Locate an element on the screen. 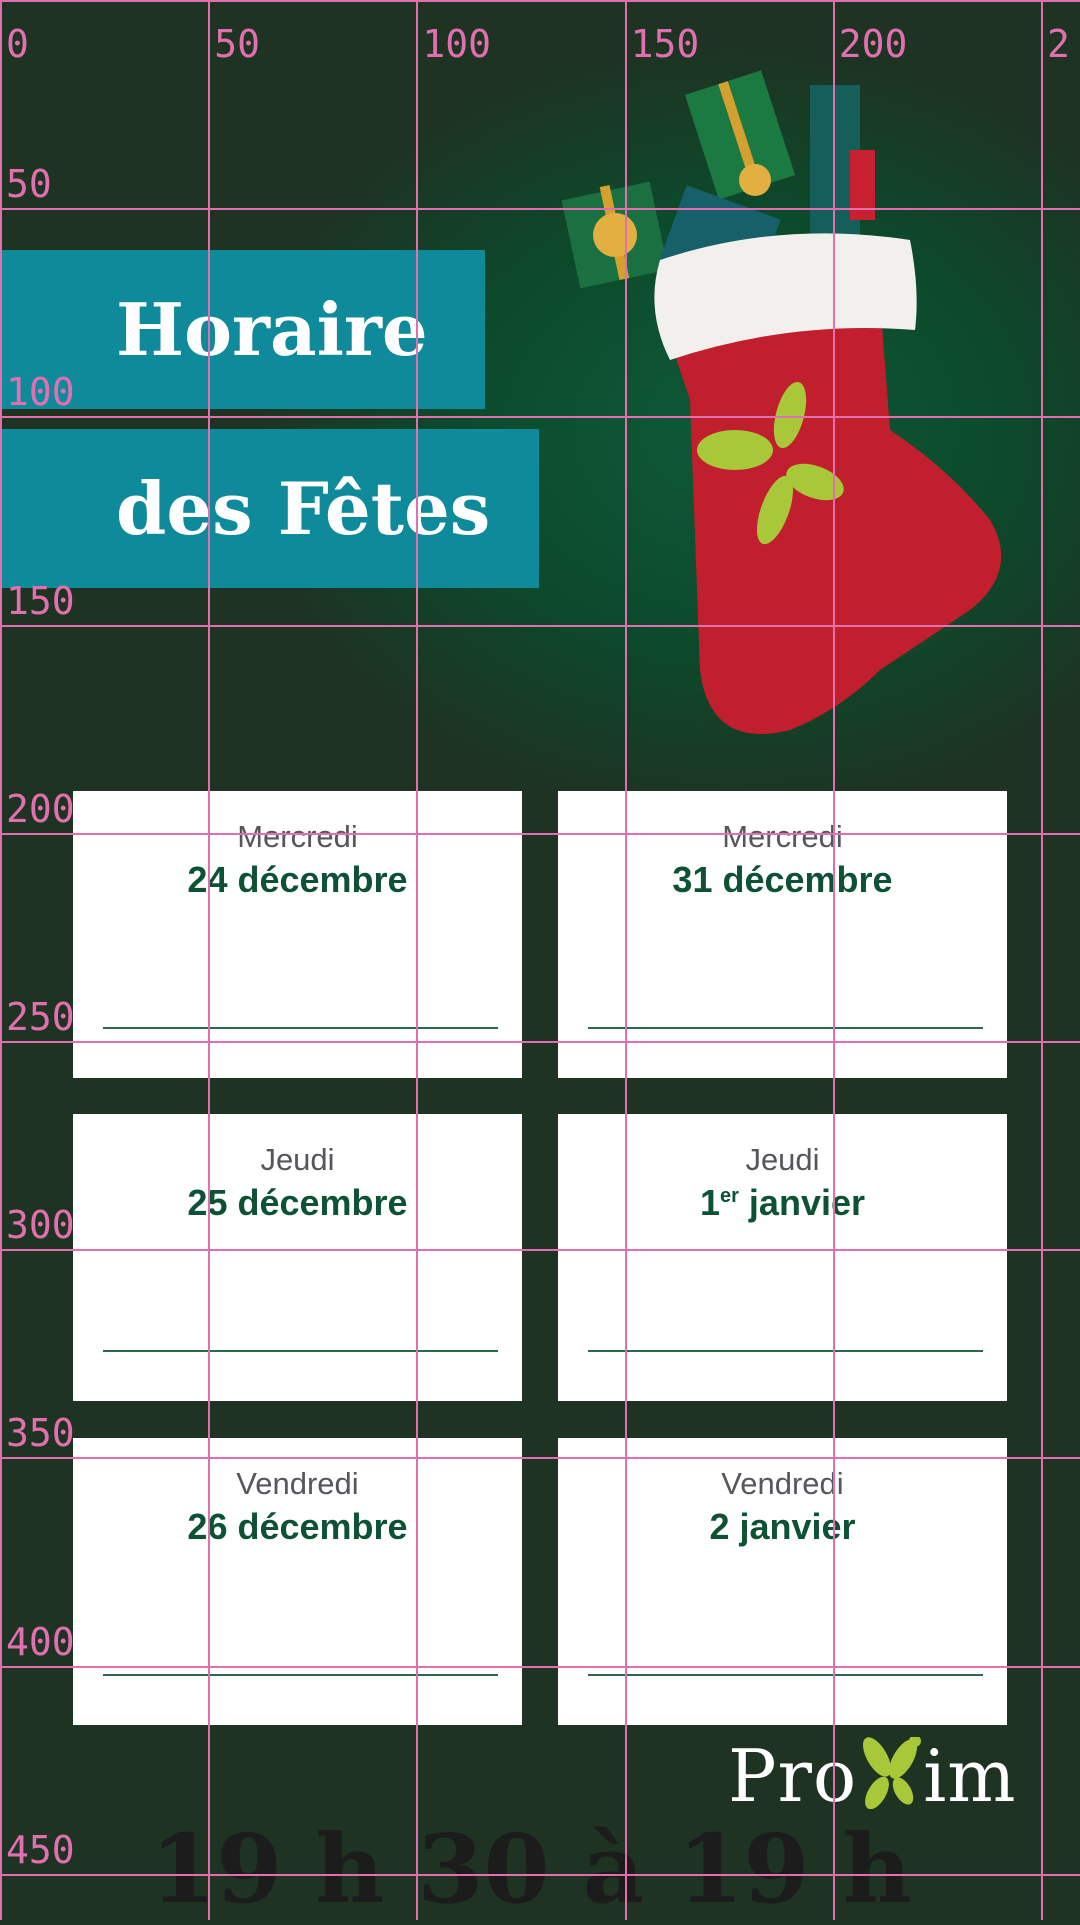 The width and height of the screenshot is (1080, 1925). title-line-1: Horaire is located at coordinates (242, 329).